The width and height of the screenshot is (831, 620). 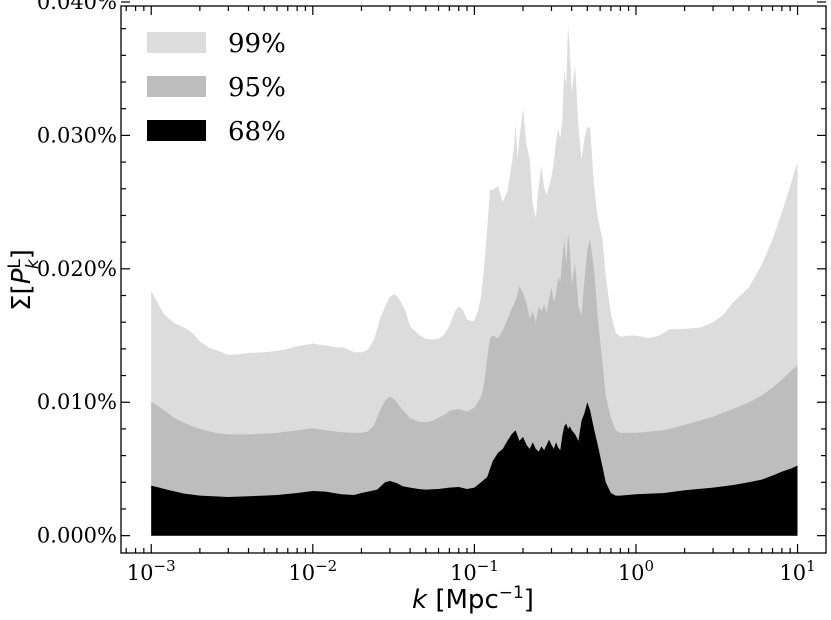 I want to click on x-tick-label: 10⁻¹, so click(x=474, y=571).